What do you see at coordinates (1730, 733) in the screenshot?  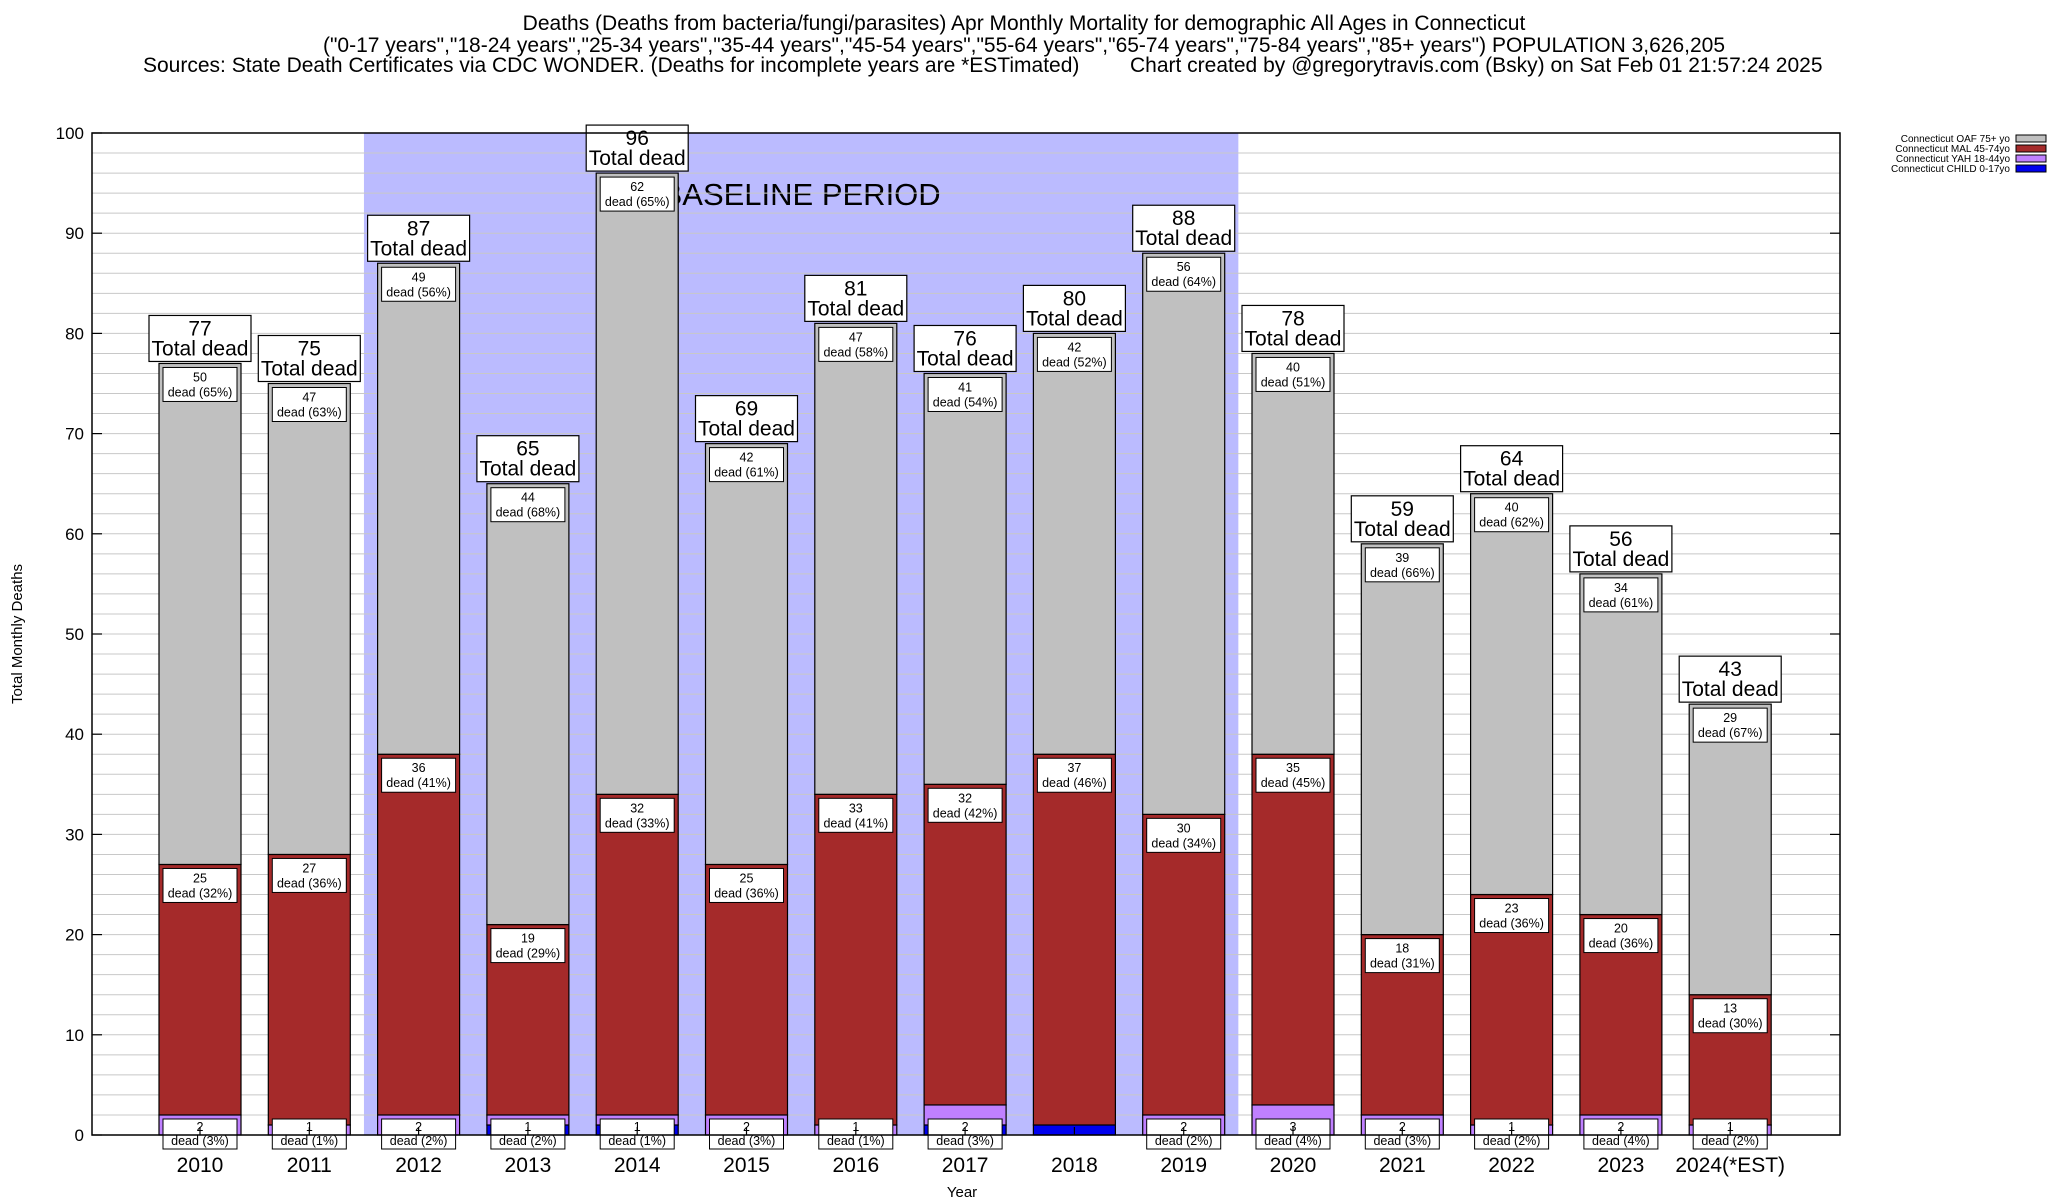 I see `segment-percent-label: dead (67%)` at bounding box center [1730, 733].